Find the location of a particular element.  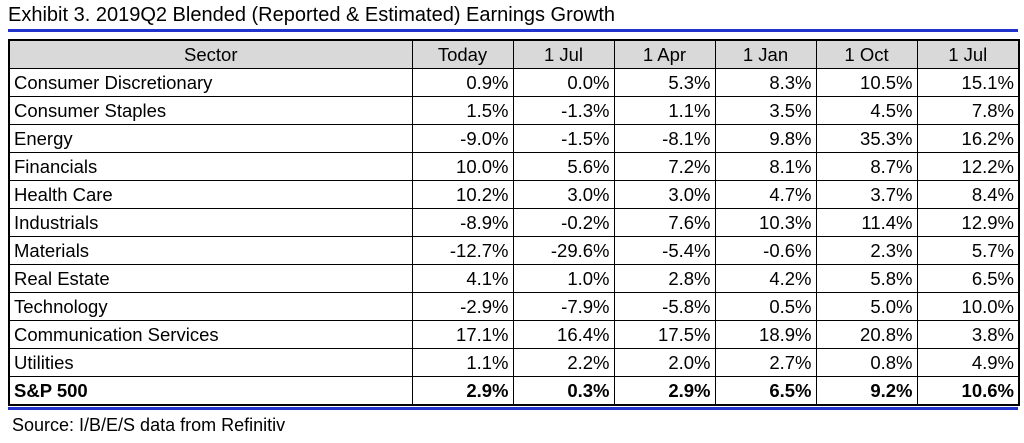

value-cell: 4.2% is located at coordinates (765, 278).